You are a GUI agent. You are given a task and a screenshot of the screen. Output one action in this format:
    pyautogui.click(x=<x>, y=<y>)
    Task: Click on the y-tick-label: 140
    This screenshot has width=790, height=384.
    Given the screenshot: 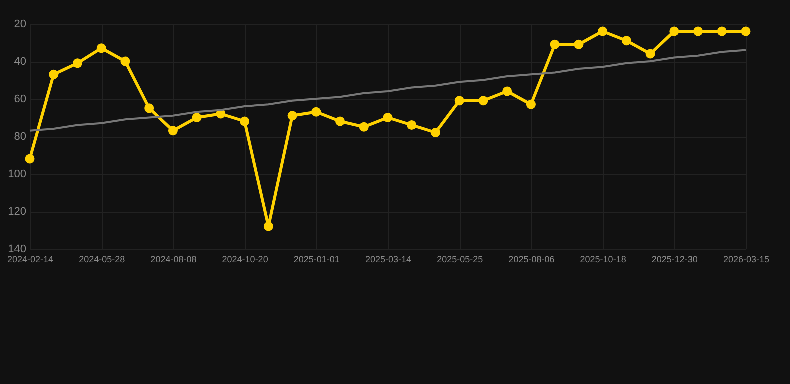 What is the action you would take?
    pyautogui.click(x=17, y=250)
    